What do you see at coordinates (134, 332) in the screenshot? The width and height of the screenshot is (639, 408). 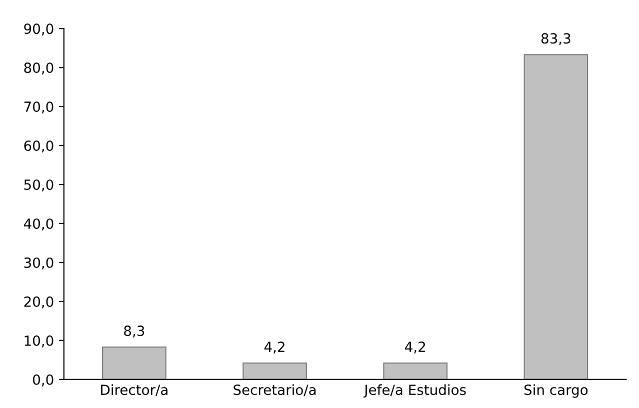 I see `data-label: 8,3` at bounding box center [134, 332].